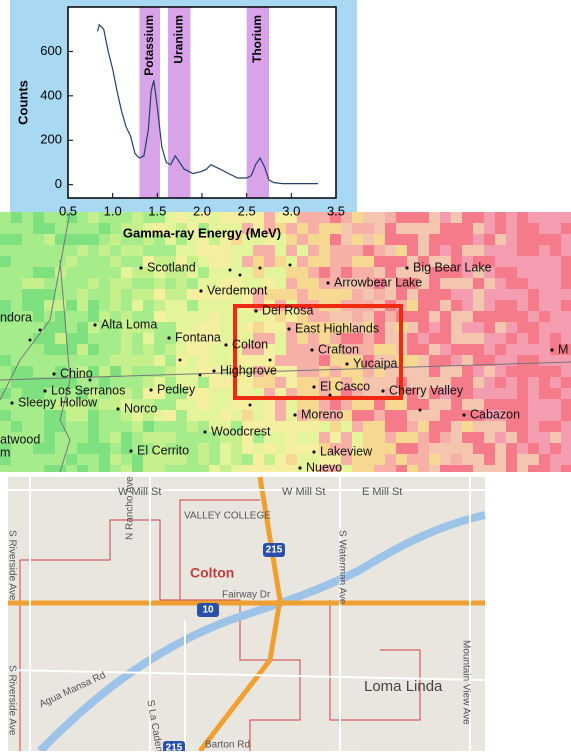 This screenshot has height=756, width=571. I want to click on y-tick-label: 200, so click(51, 139).